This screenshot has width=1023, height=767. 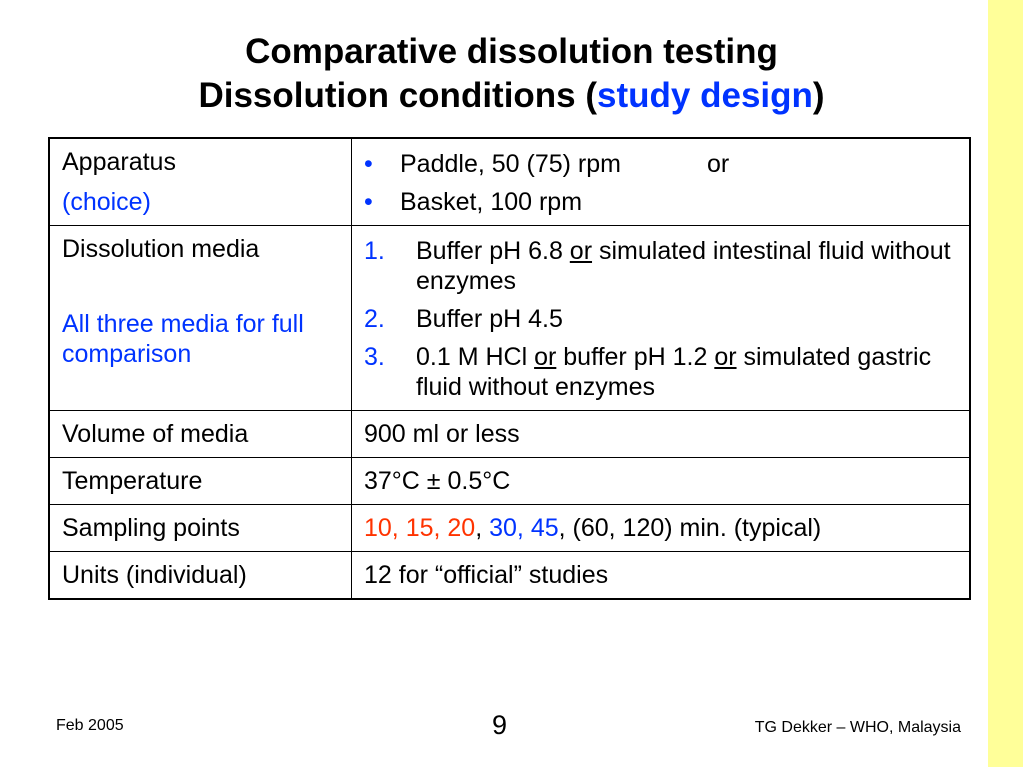 I want to click on units-label: Units (individual), so click(x=200, y=575).